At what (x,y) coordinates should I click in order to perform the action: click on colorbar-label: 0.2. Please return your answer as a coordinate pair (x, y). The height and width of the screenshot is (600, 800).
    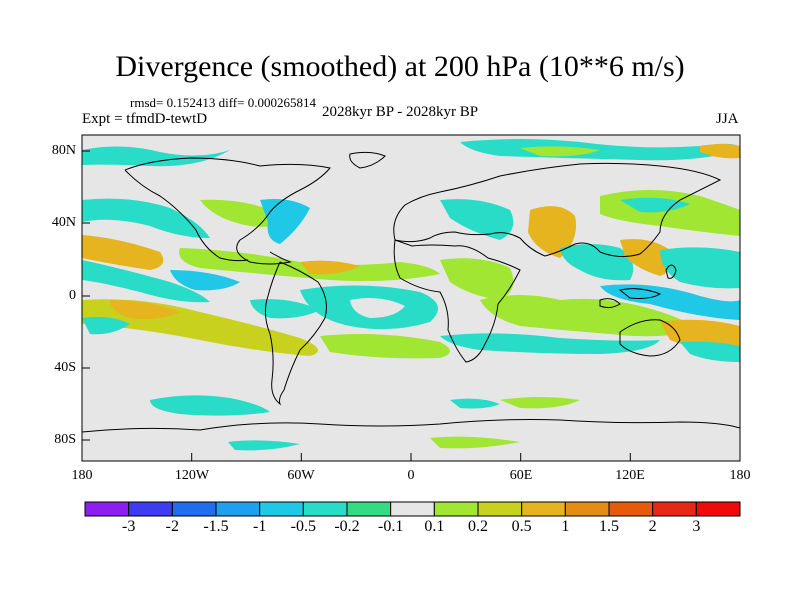
    Looking at the image, I should click on (478, 526).